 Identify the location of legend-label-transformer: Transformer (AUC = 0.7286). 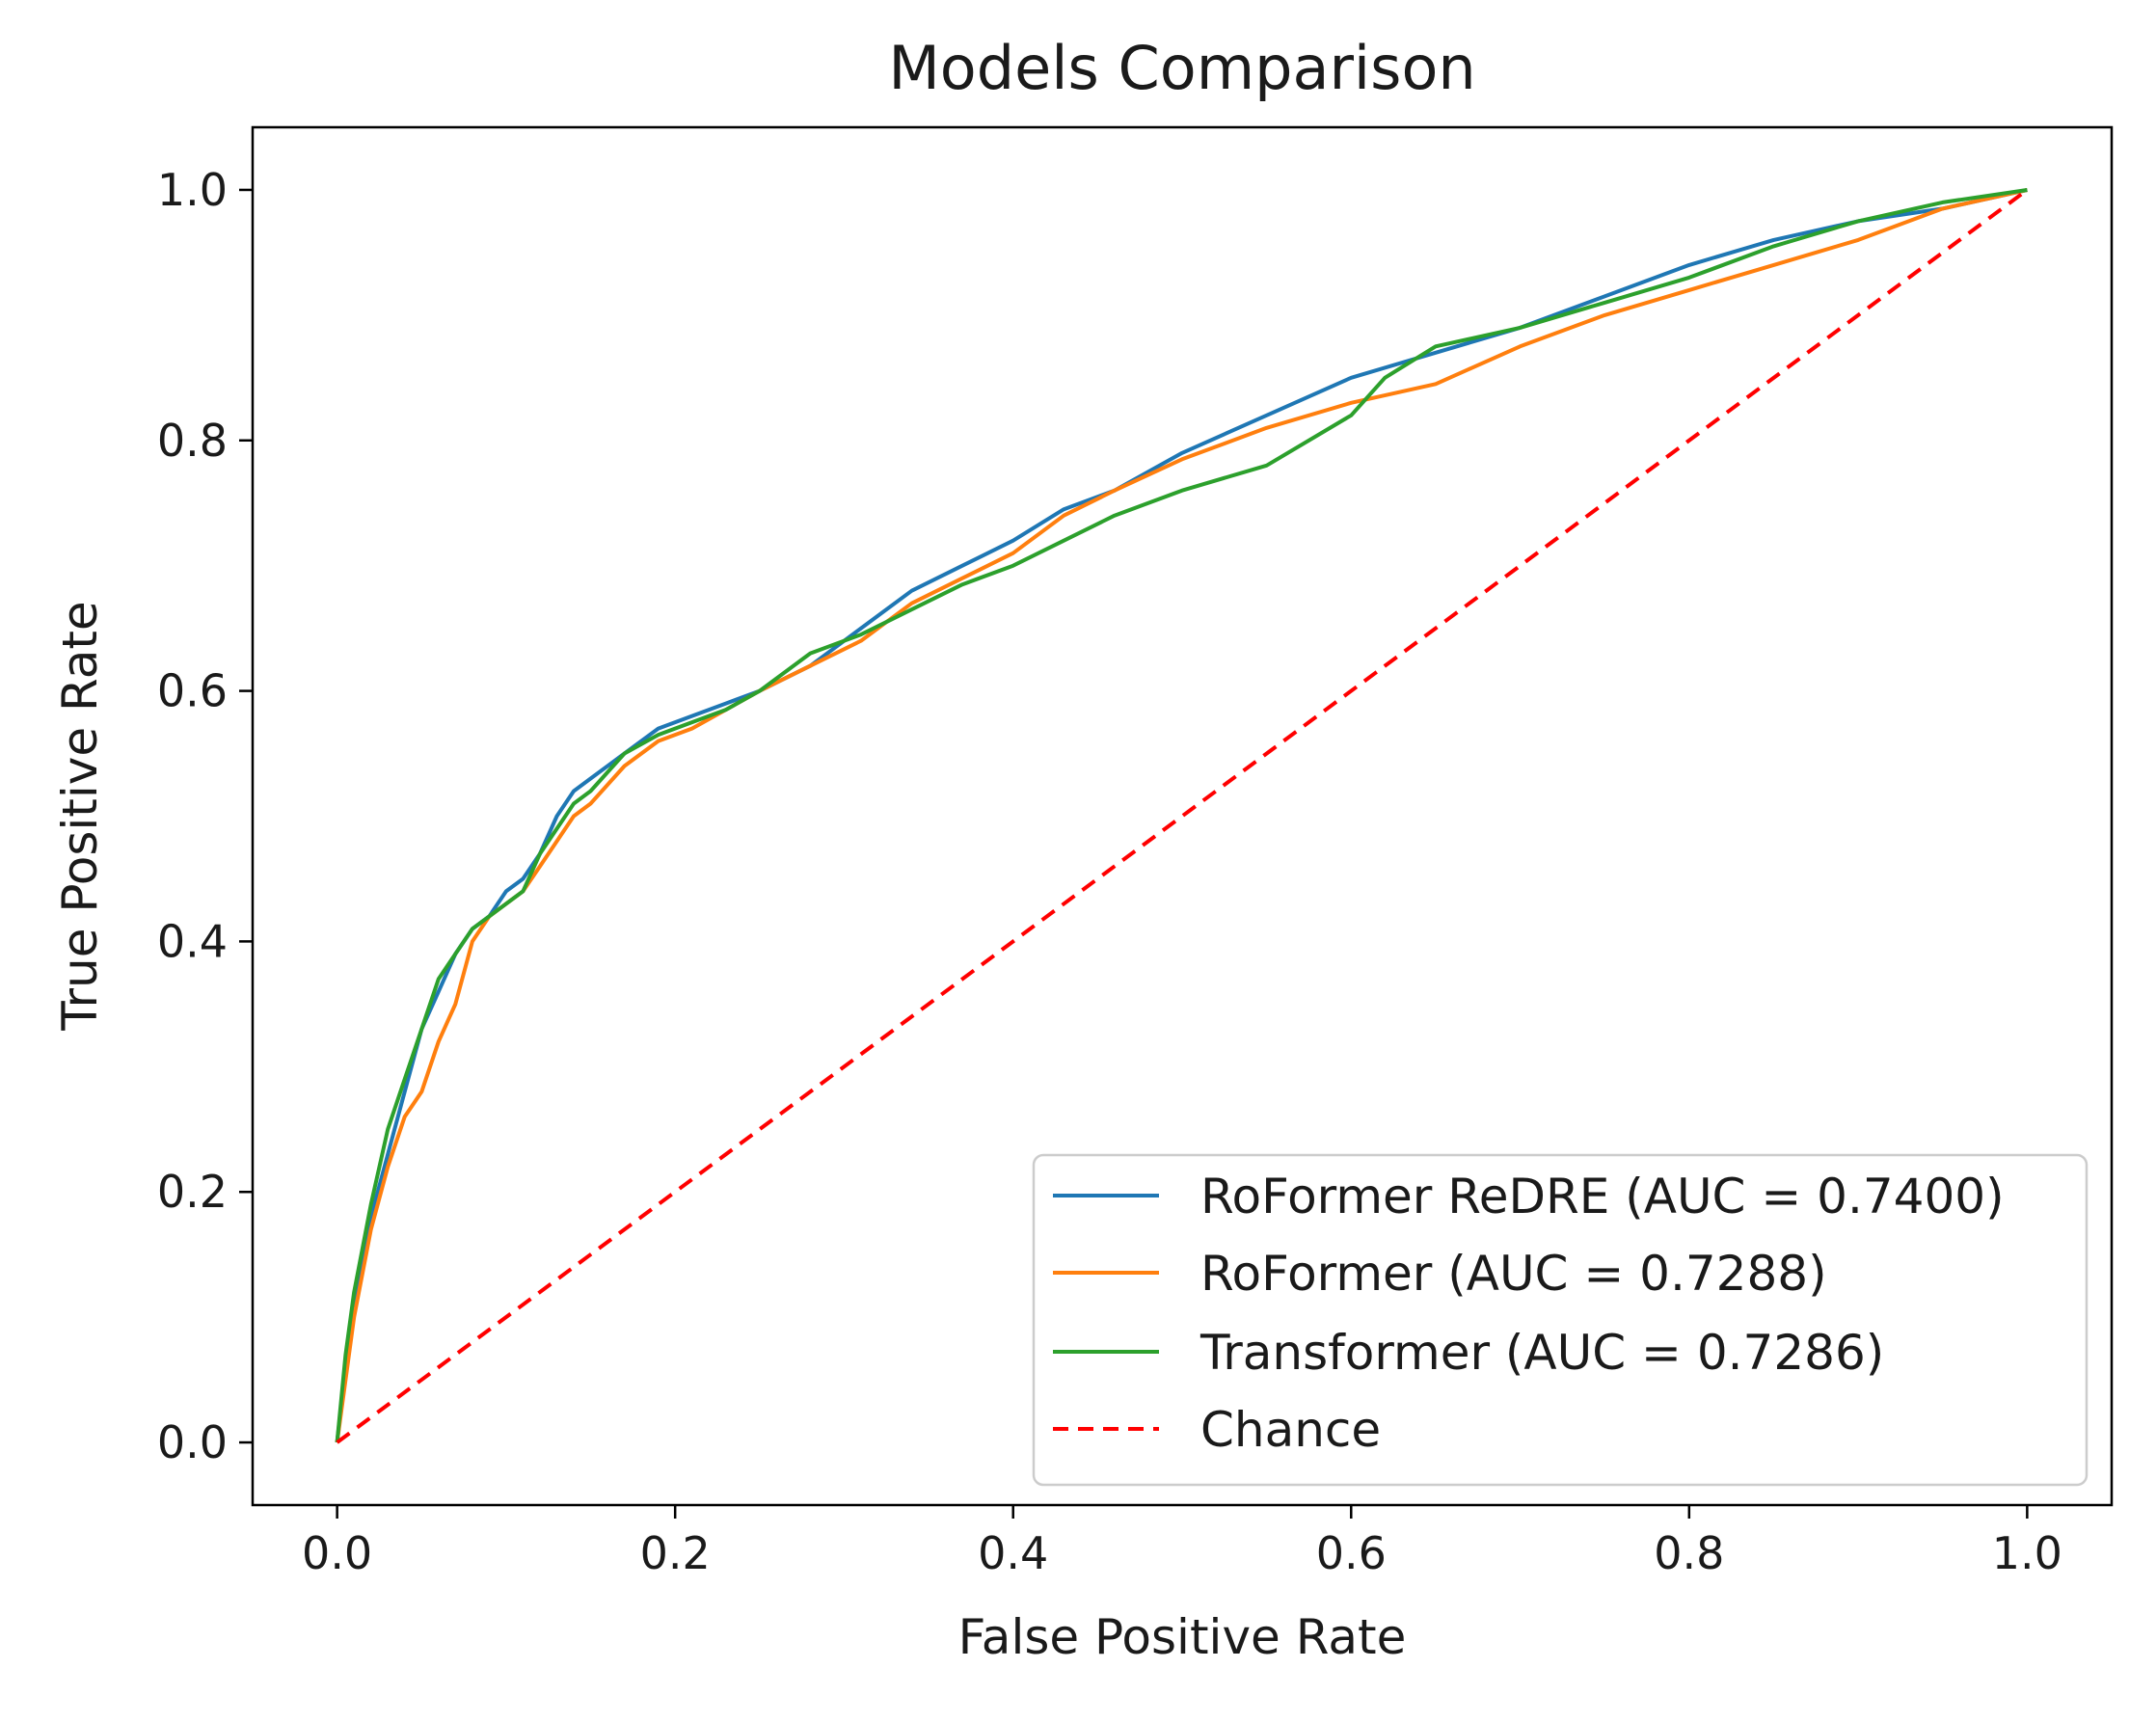
(1541, 1353).